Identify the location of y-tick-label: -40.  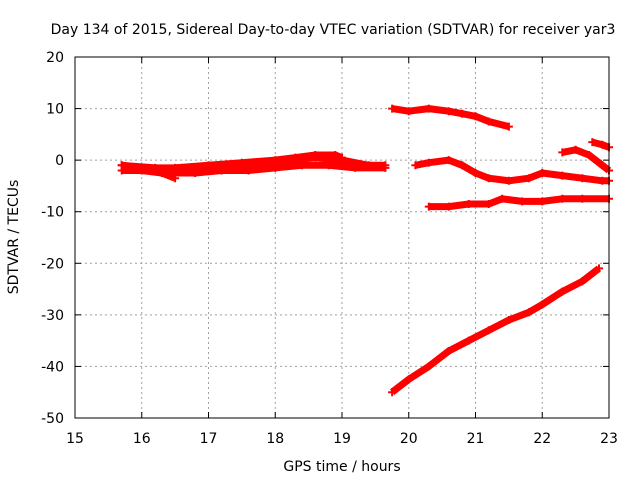
(52, 367).